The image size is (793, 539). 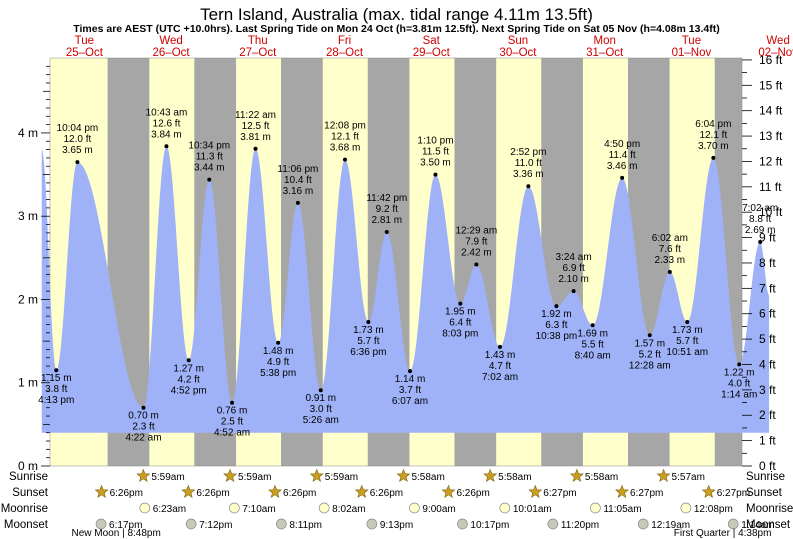 What do you see at coordinates (476, 230) in the screenshot?
I see `tide-time-label: 12:29 am` at bounding box center [476, 230].